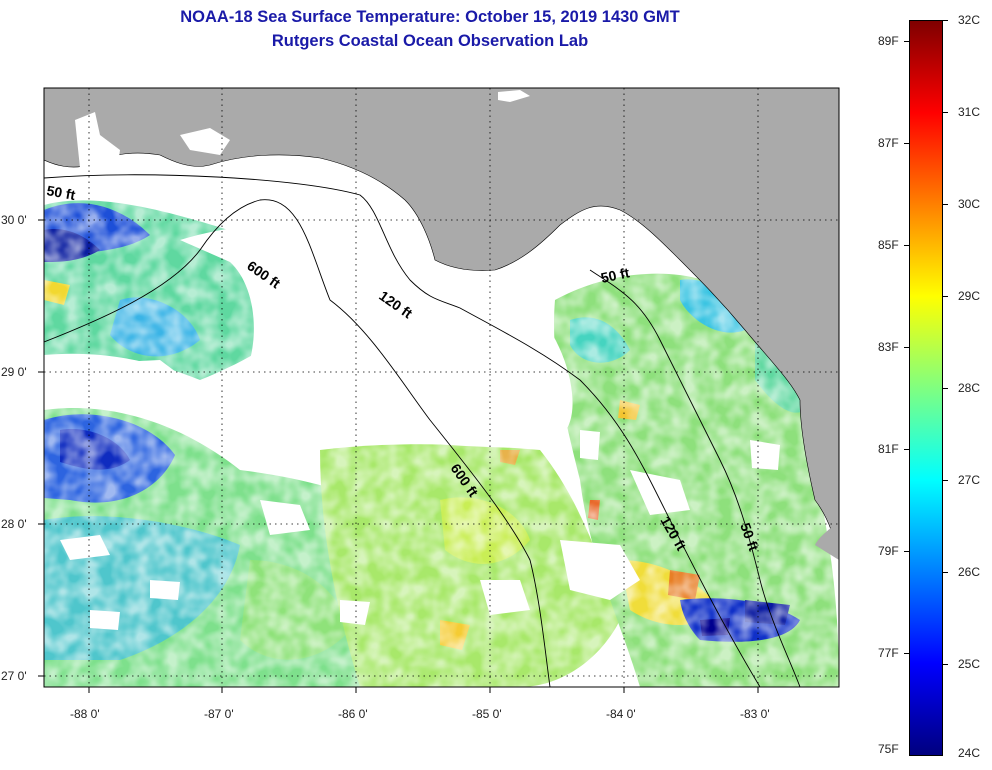  Describe the element at coordinates (888, 41) in the screenshot. I see `fahrenheit-label: 89F` at that location.